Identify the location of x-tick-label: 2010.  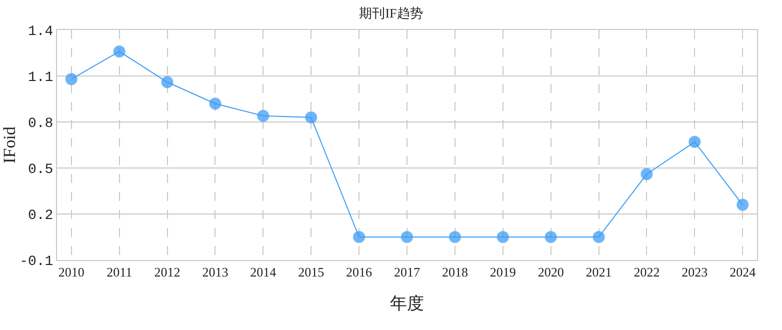
(71, 272).